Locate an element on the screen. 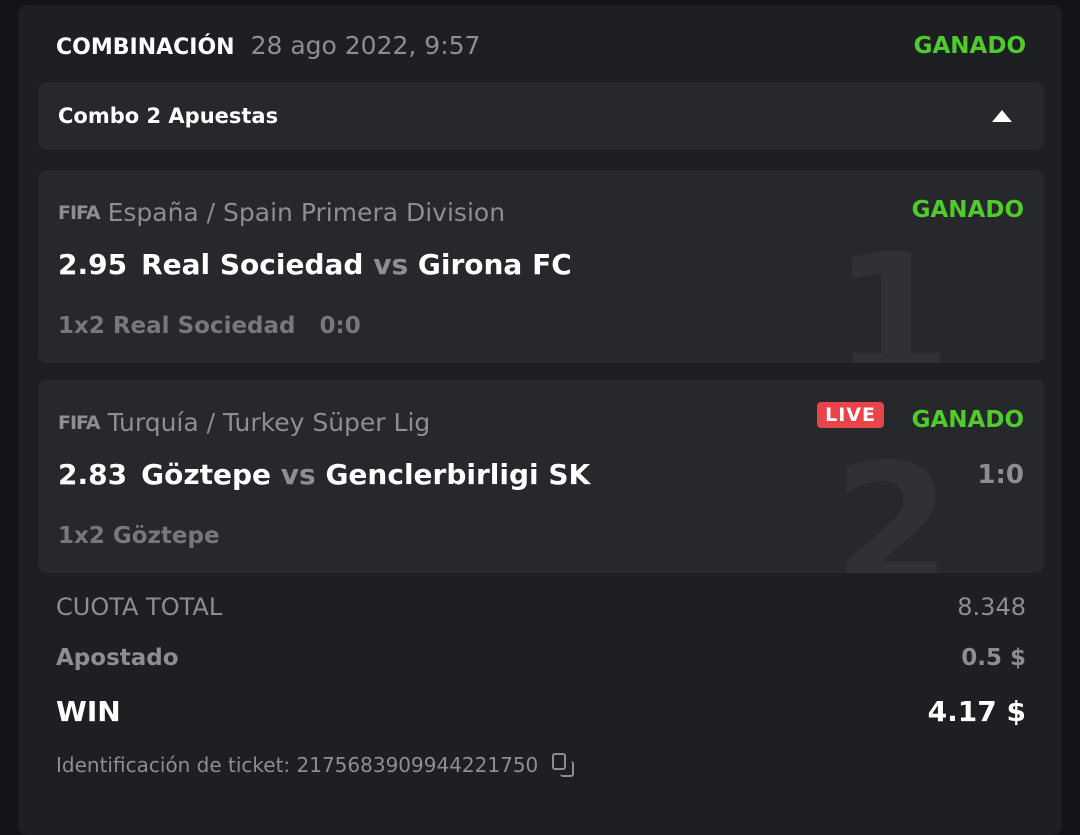 The width and height of the screenshot is (1080, 835). market: 1x2 Real Sociedad 0:0 is located at coordinates (209, 326).